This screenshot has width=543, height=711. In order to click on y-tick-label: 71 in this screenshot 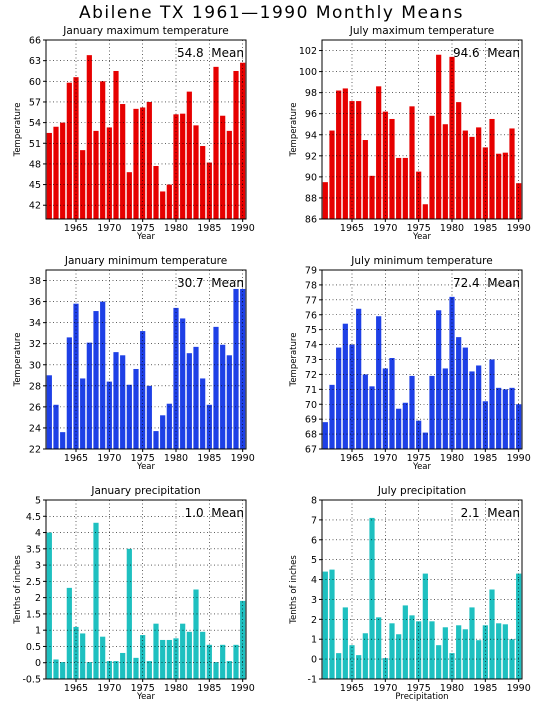, I will do `click(311, 390)`.